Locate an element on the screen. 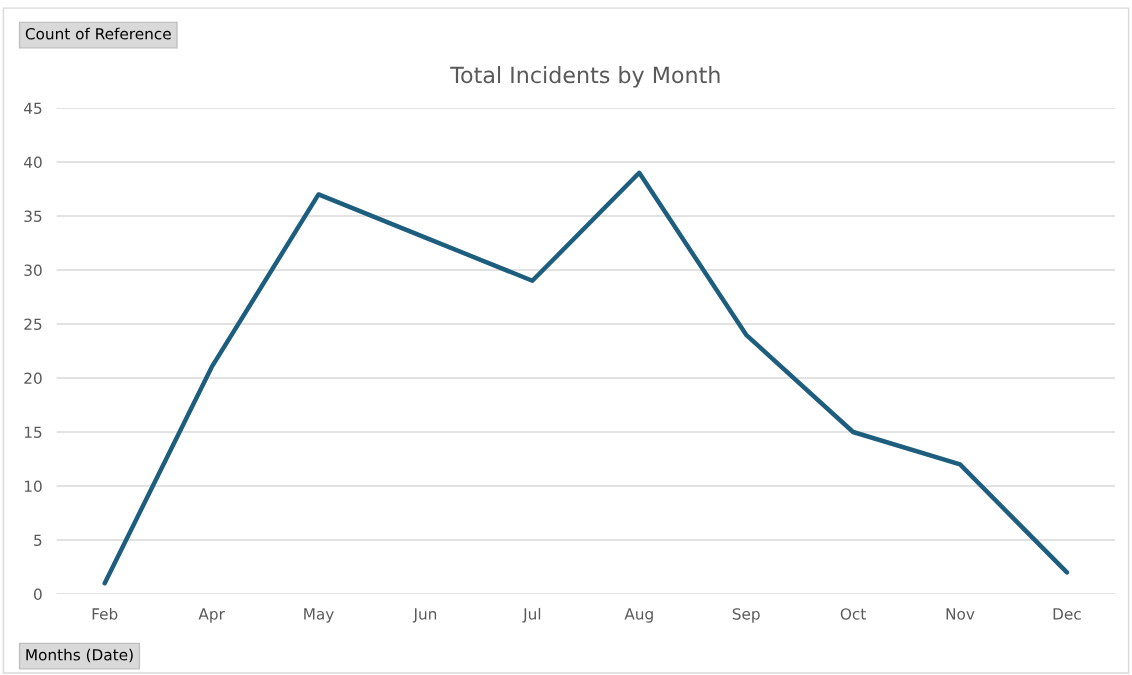  y-tick-label: 30 is located at coordinates (33, 270).